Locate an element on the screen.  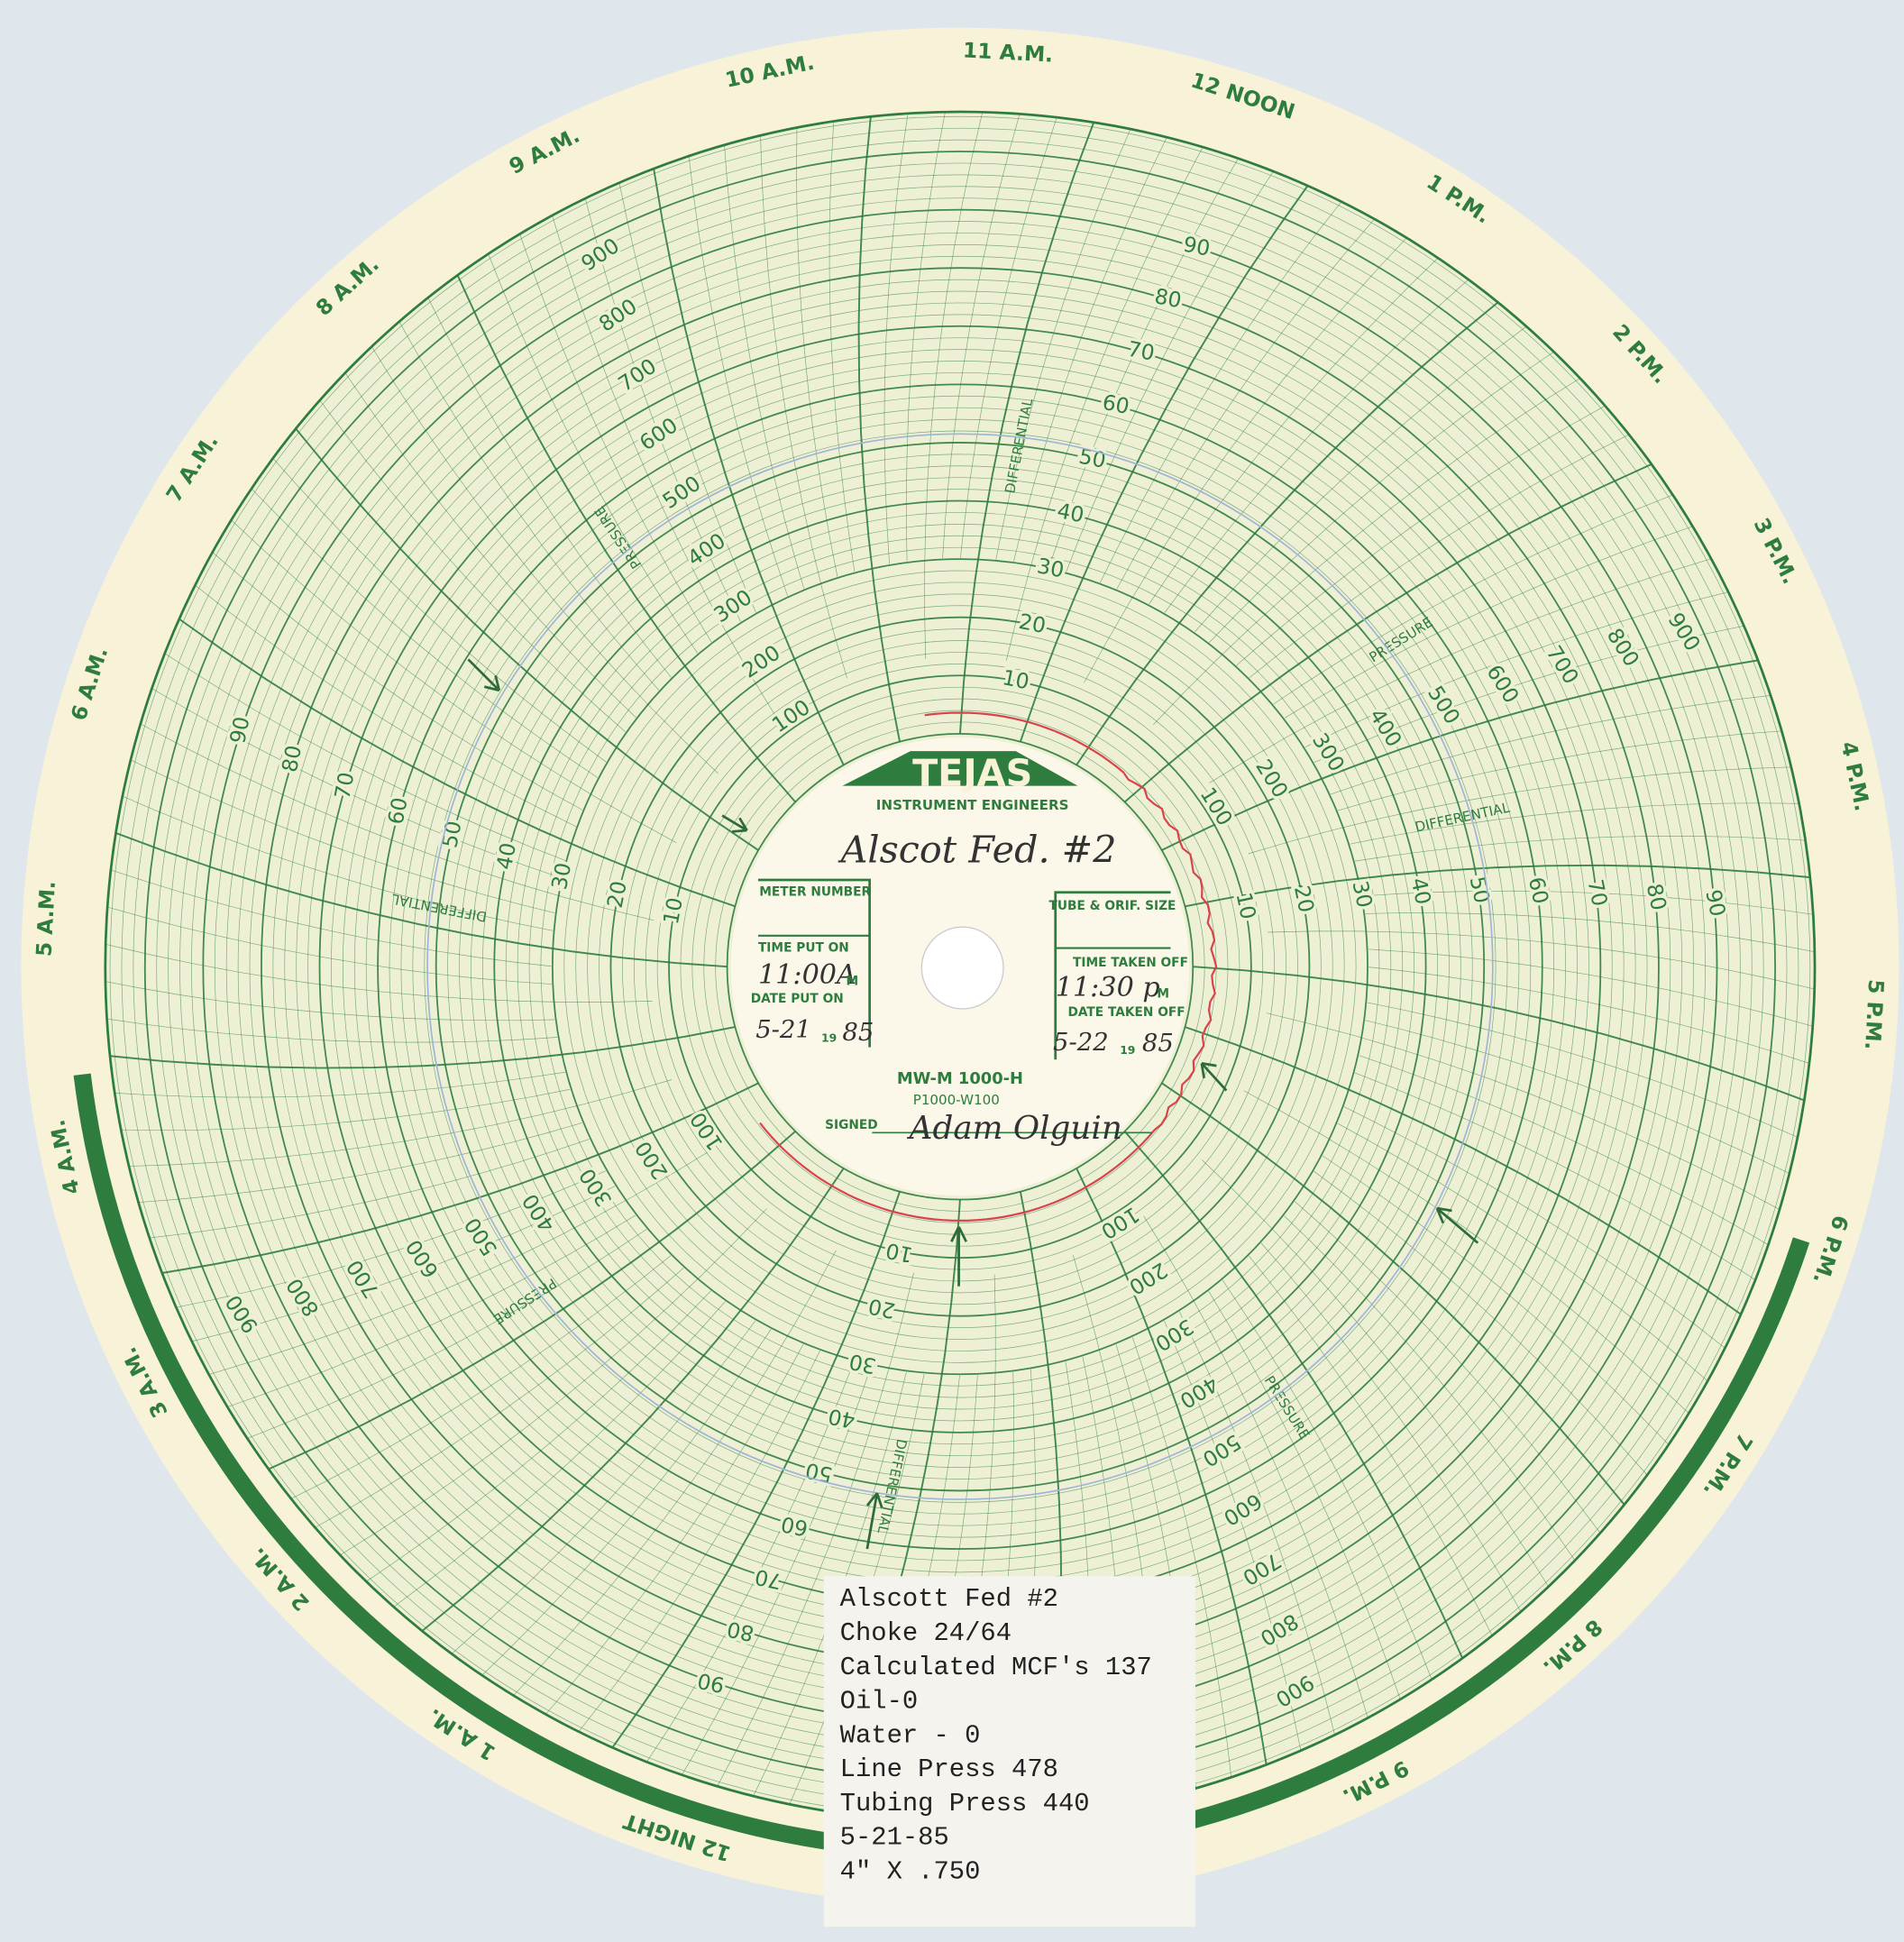
note-line: Water - 0 is located at coordinates (910, 1735).